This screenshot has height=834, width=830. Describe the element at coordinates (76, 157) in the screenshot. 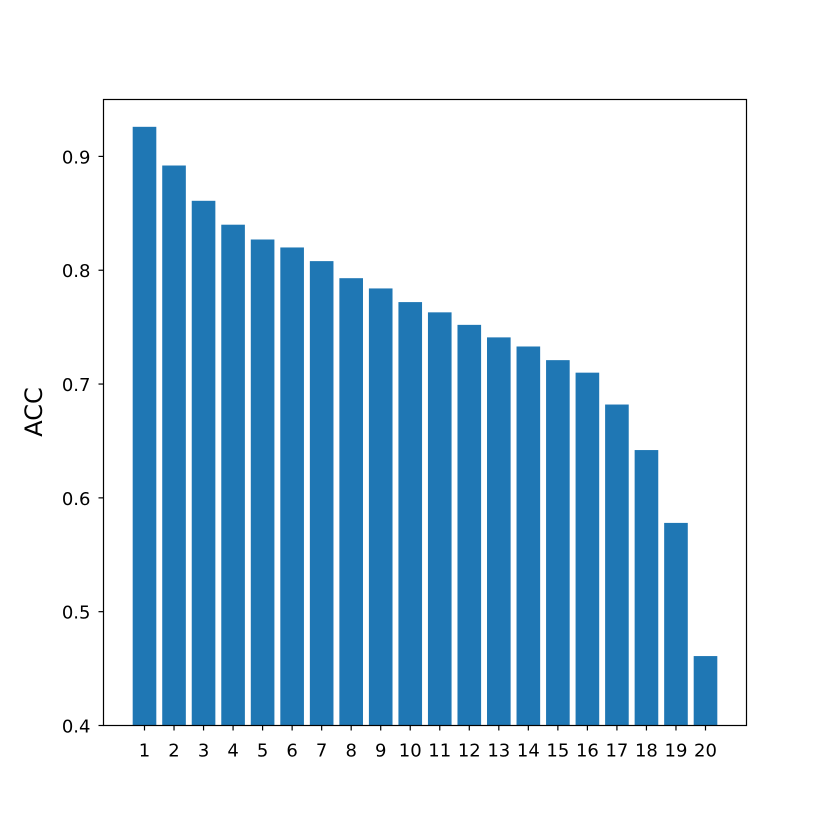

I see `y-tick-label: 0.9` at that location.